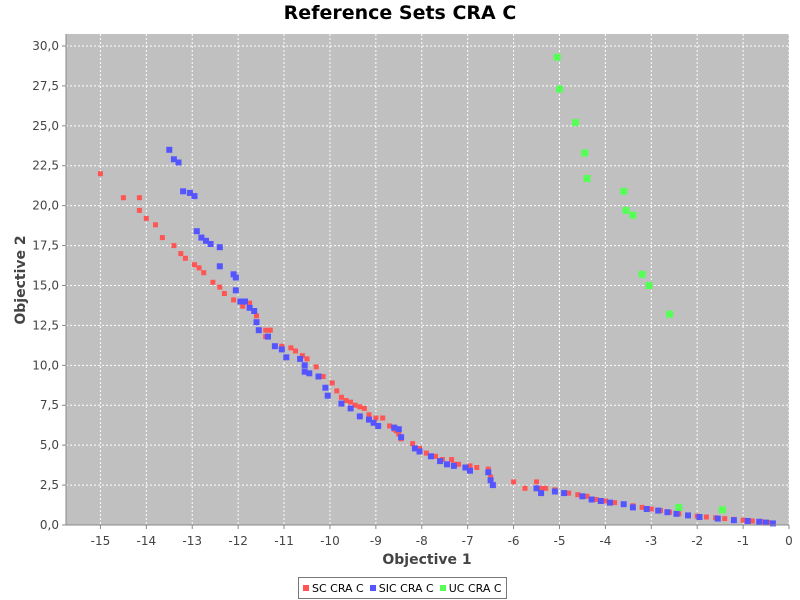 The height and width of the screenshot is (600, 800). What do you see at coordinates (45, 46) in the screenshot?
I see `y-tick-label: 30,0` at bounding box center [45, 46].